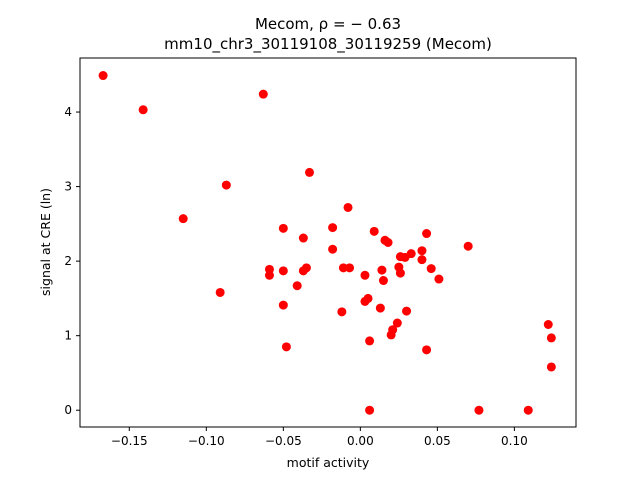 Image resolution: width=640 pixels, height=480 pixels. What do you see at coordinates (437, 441) in the screenshot?
I see `x-tick-label: 0.05` at bounding box center [437, 441].